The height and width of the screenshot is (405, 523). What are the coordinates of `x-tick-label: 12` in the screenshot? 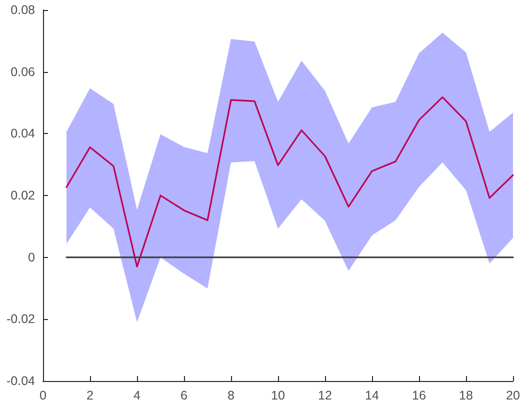 It's located at (325, 395).